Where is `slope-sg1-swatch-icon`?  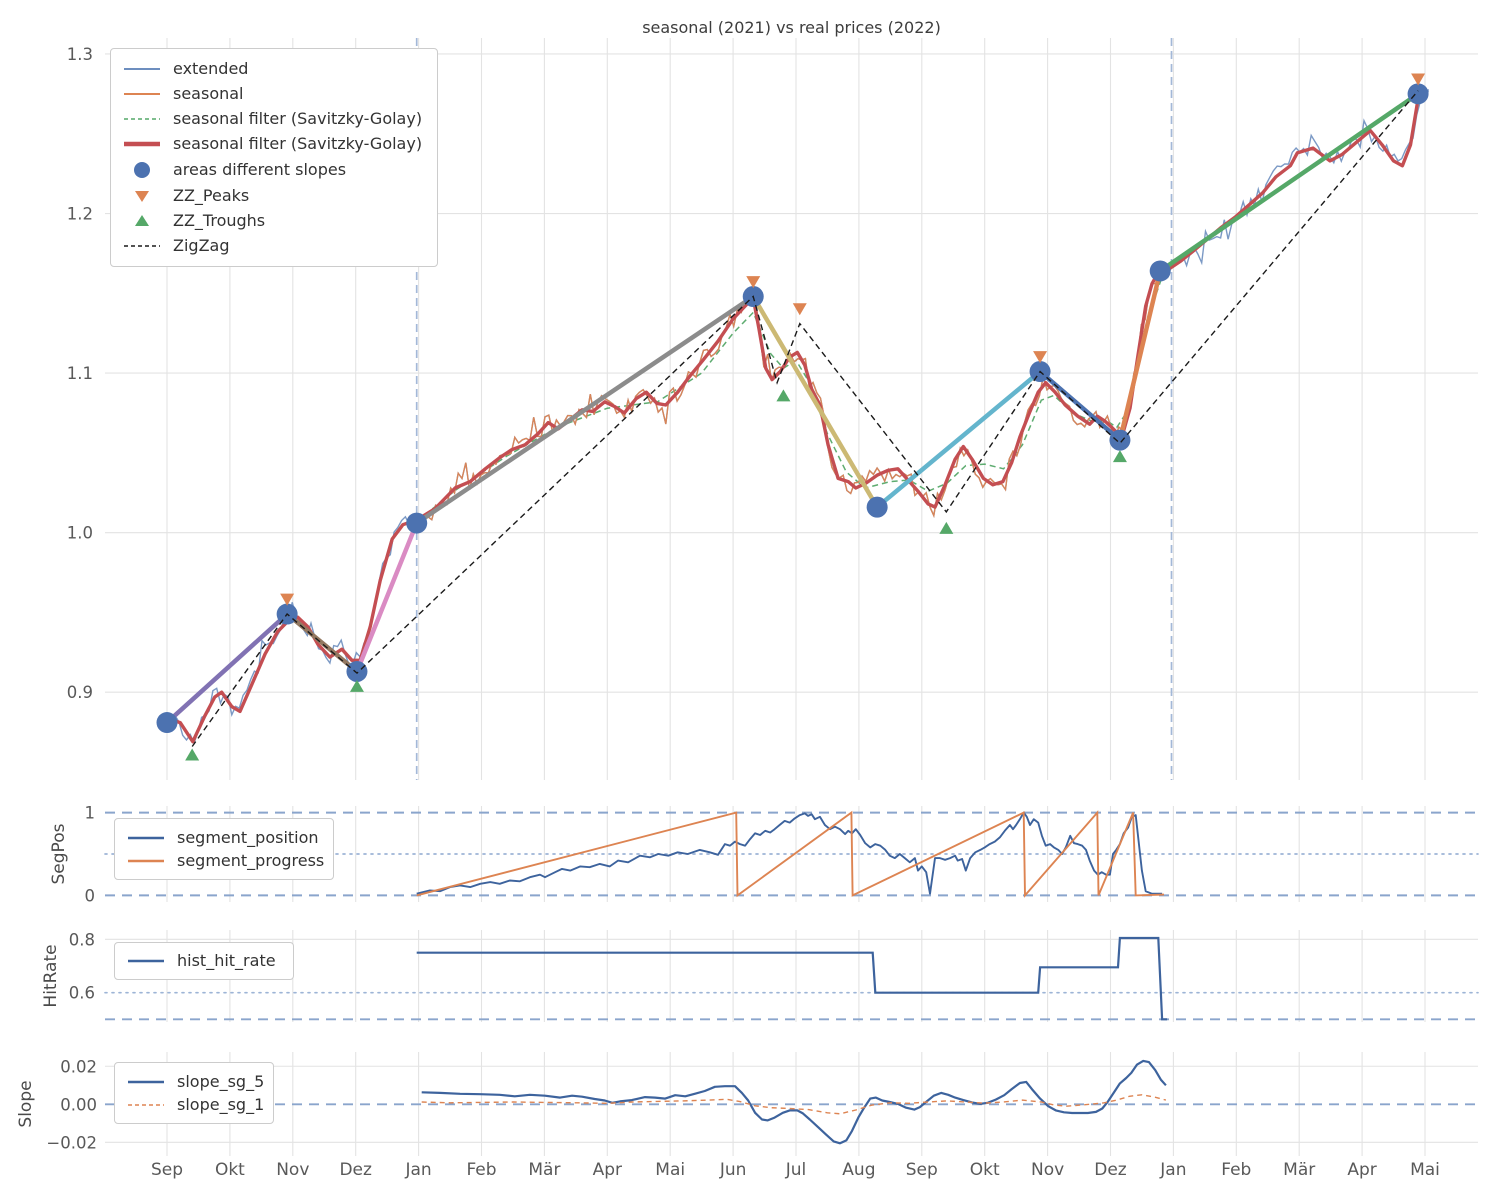 slope-sg1-swatch-icon is located at coordinates (146, 1104).